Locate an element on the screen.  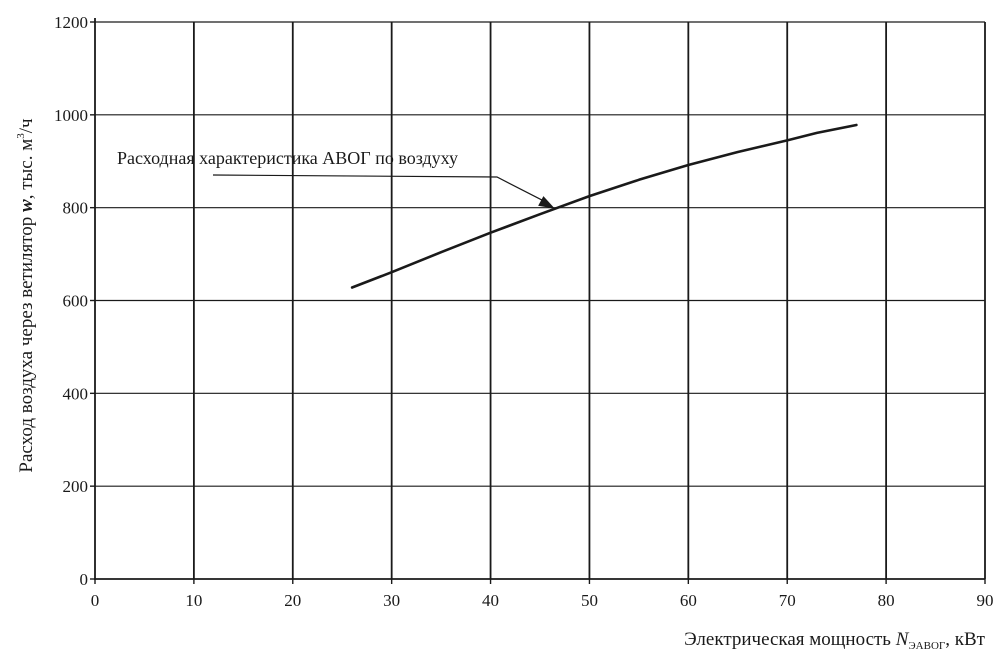
x-tick-label: 20 is located at coordinates (292, 600).